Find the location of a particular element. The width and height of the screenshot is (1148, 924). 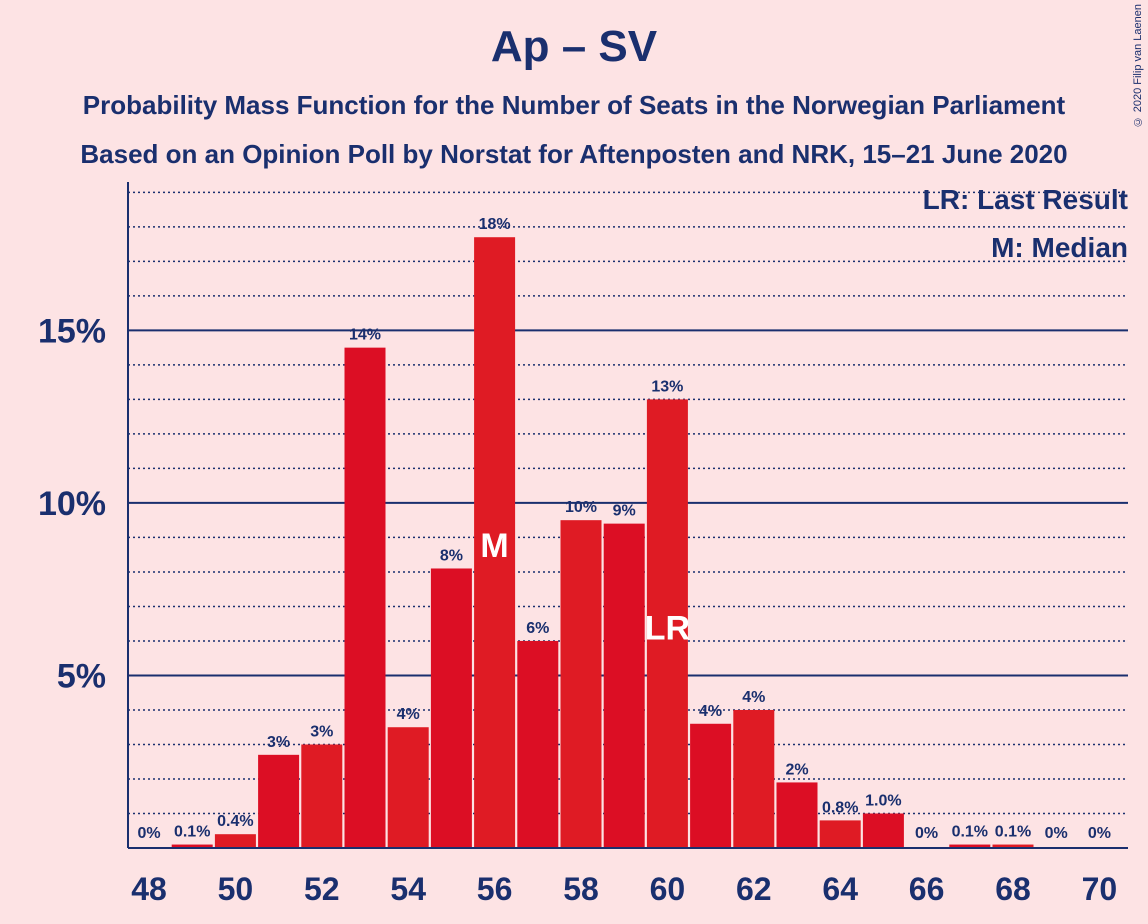

bar-value-label: 10% is located at coordinates (581, 507).